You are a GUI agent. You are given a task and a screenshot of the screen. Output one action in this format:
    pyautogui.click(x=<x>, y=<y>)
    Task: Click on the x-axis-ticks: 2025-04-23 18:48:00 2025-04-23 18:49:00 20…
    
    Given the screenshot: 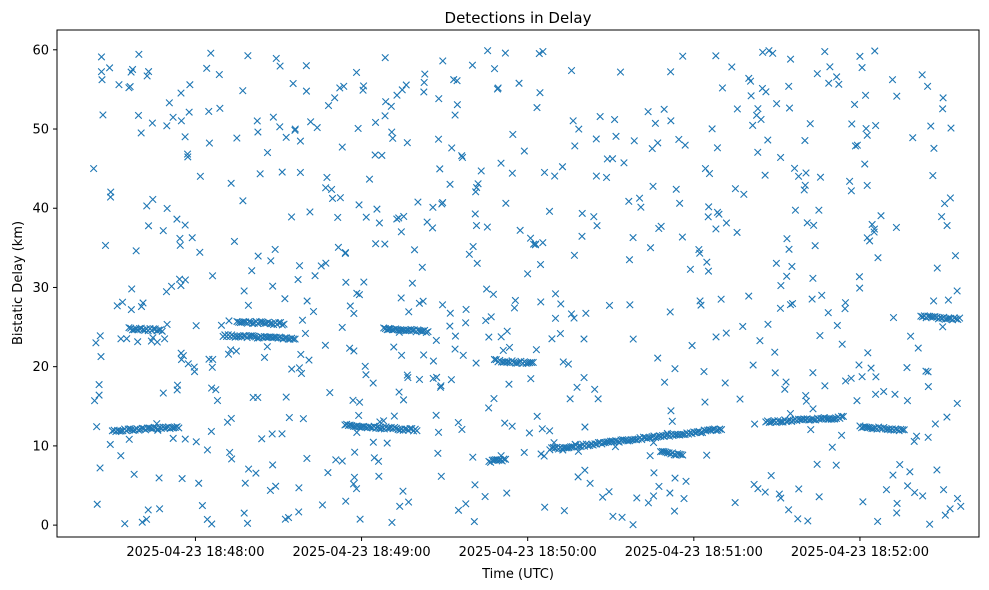 What is the action you would take?
    pyautogui.click(x=527, y=548)
    